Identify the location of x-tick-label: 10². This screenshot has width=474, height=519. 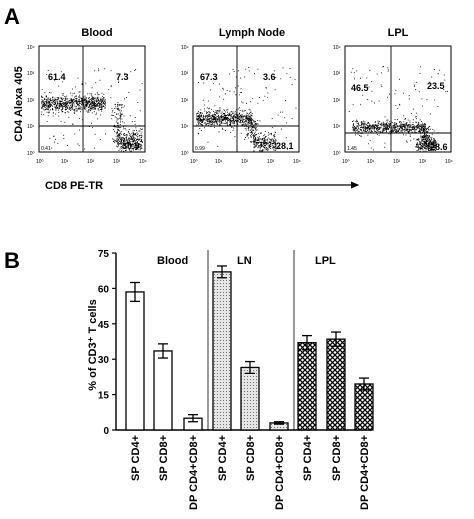
(91, 162).